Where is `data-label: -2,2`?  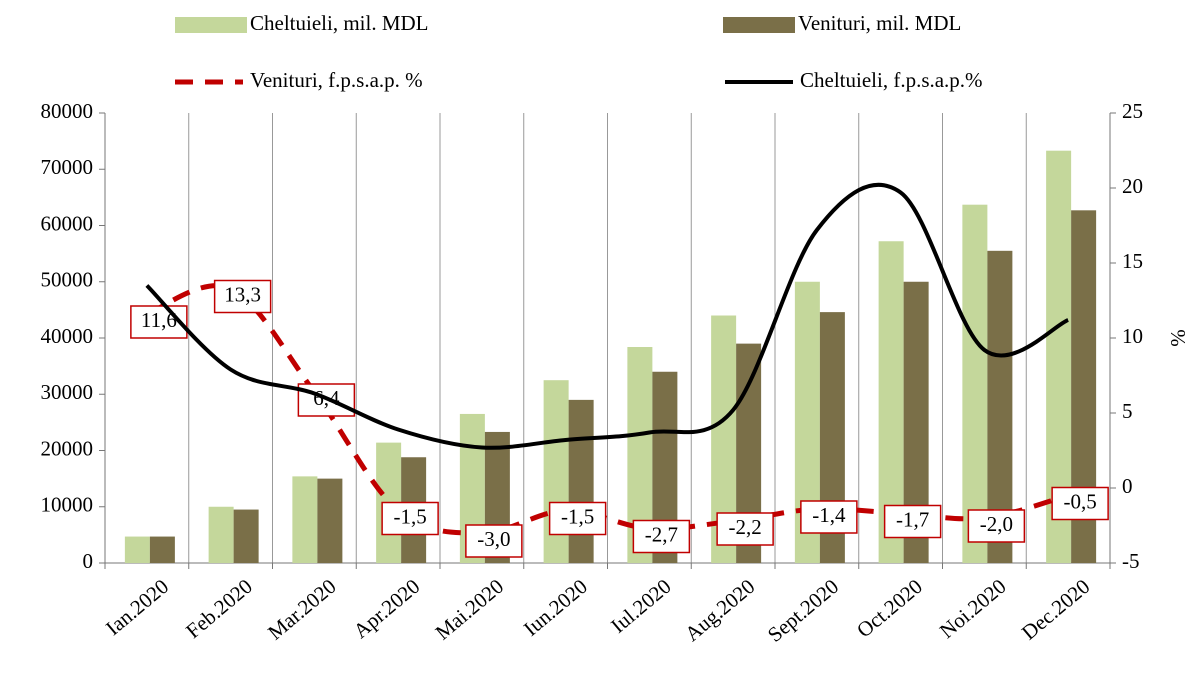
data-label: -2,2 is located at coordinates (745, 527).